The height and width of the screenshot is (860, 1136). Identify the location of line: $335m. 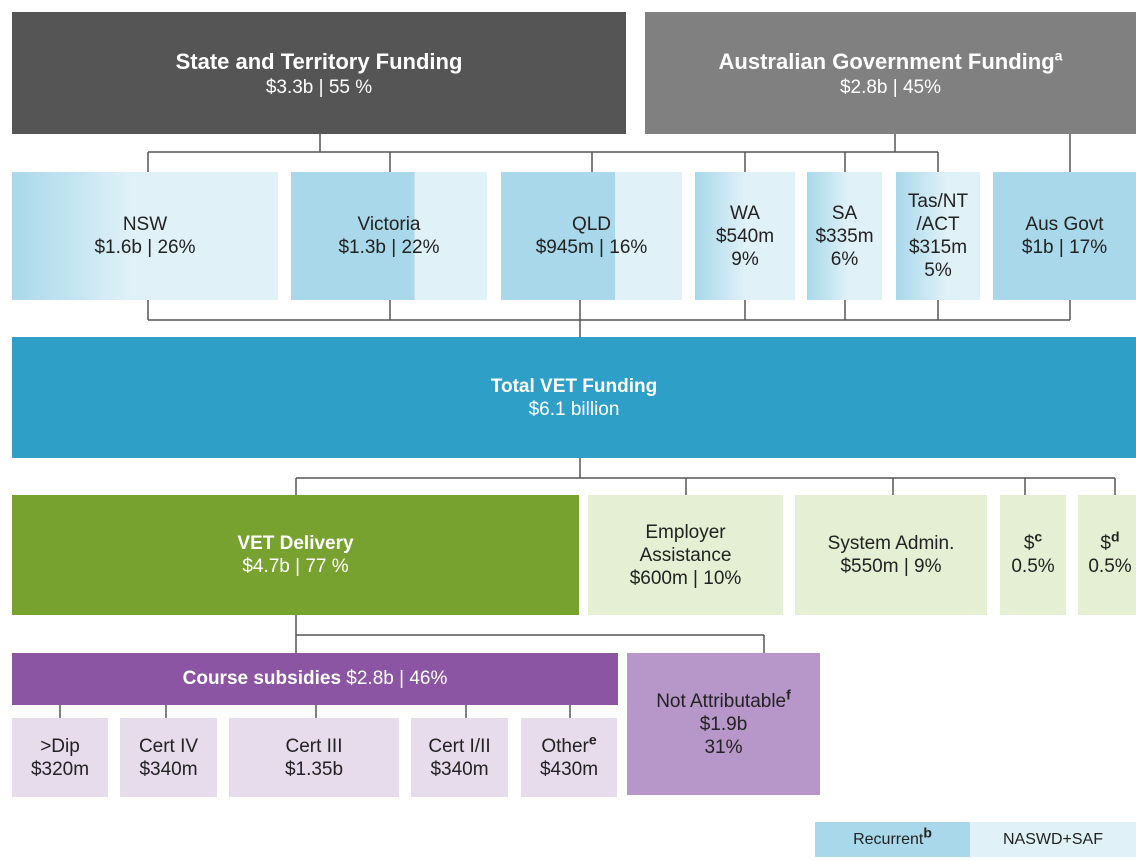
(844, 236).